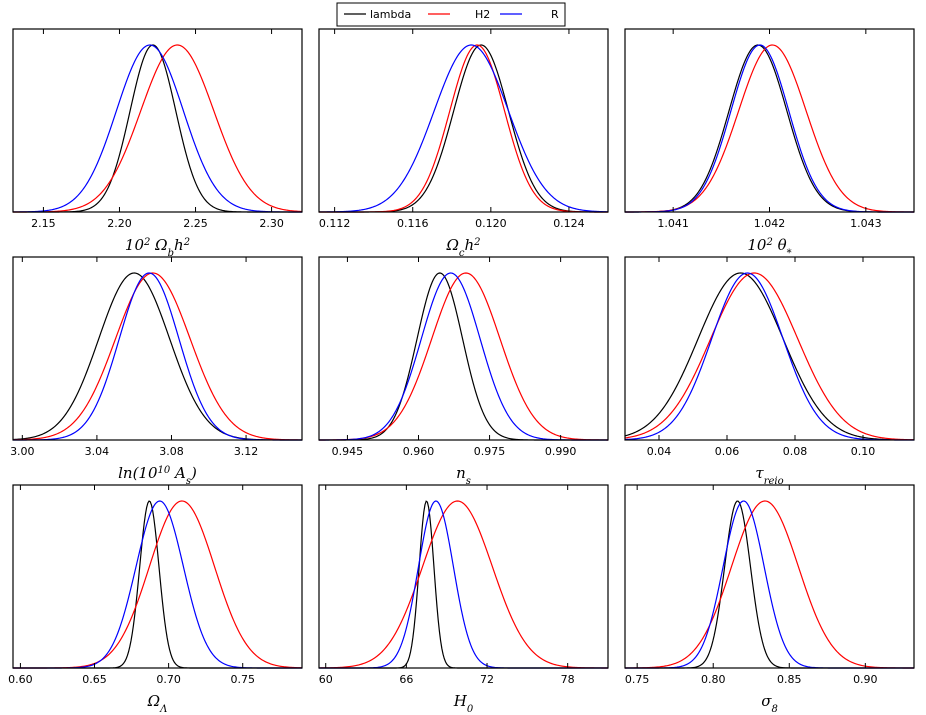 This screenshot has width=926, height=715. Describe the element at coordinates (242, 679) in the screenshot. I see `tick-label-omega-lambda: 0.75` at that location.